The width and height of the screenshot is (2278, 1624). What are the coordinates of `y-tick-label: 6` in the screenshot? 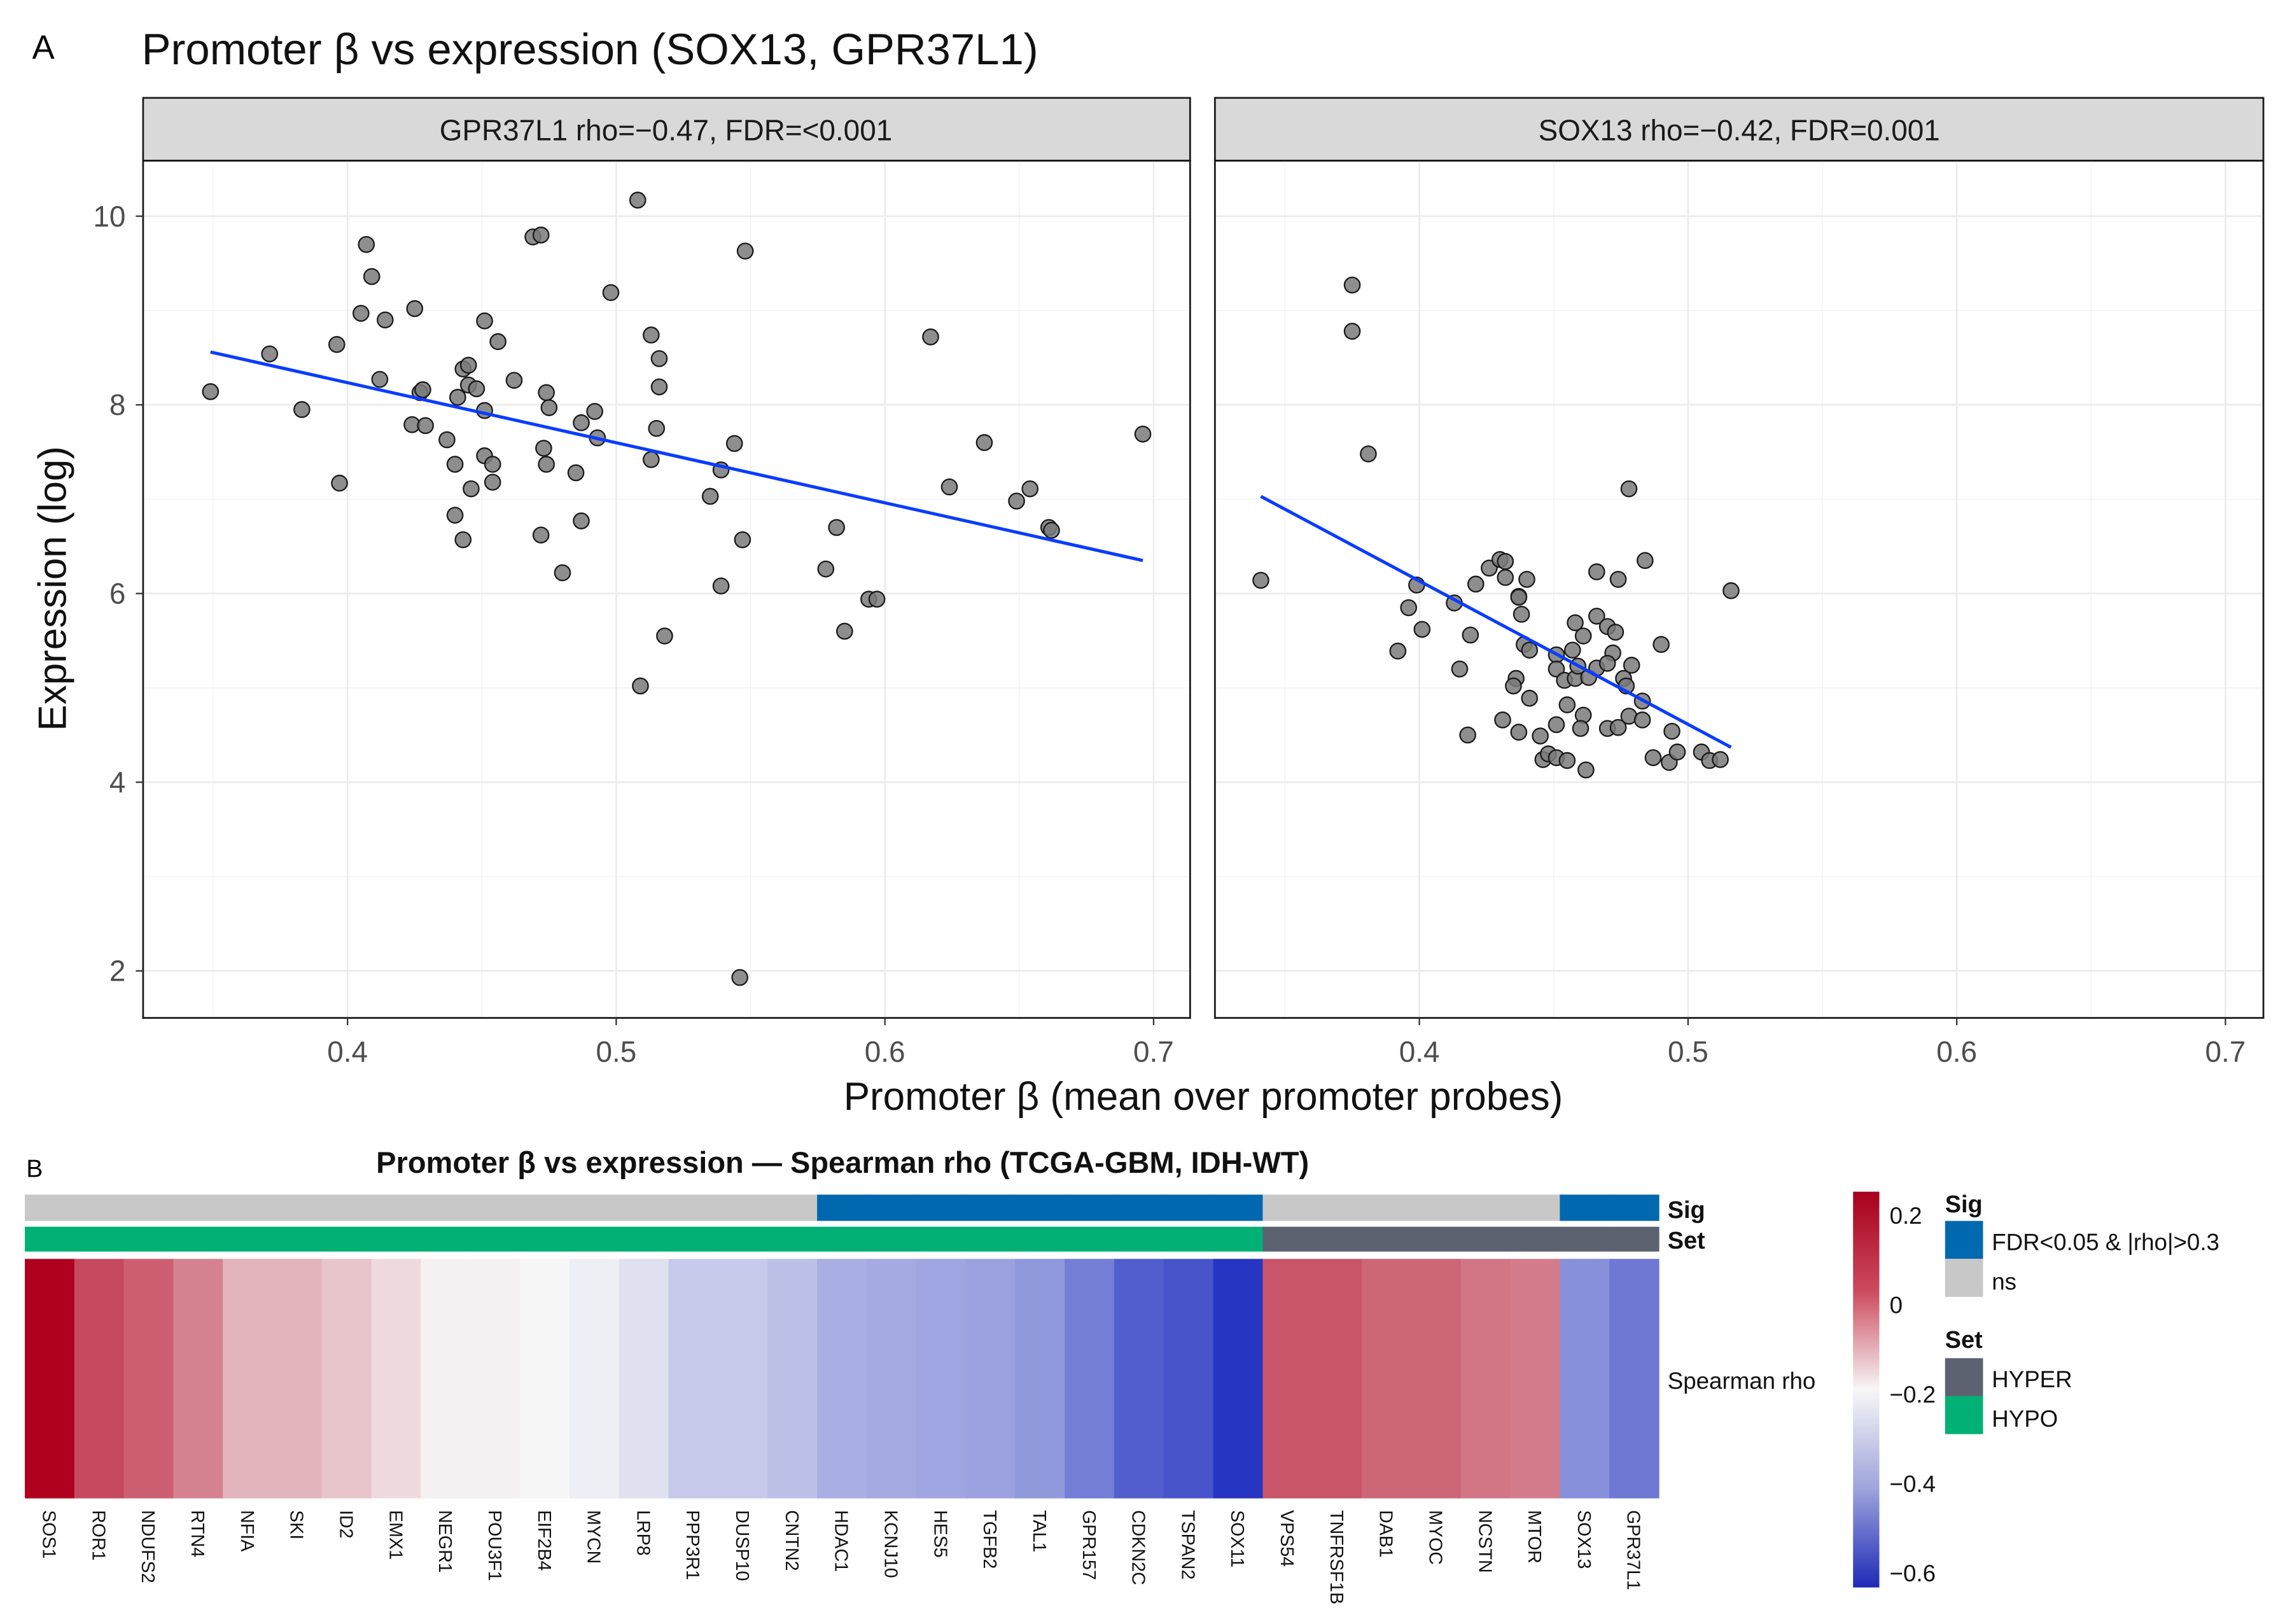 It's located at (117, 593).